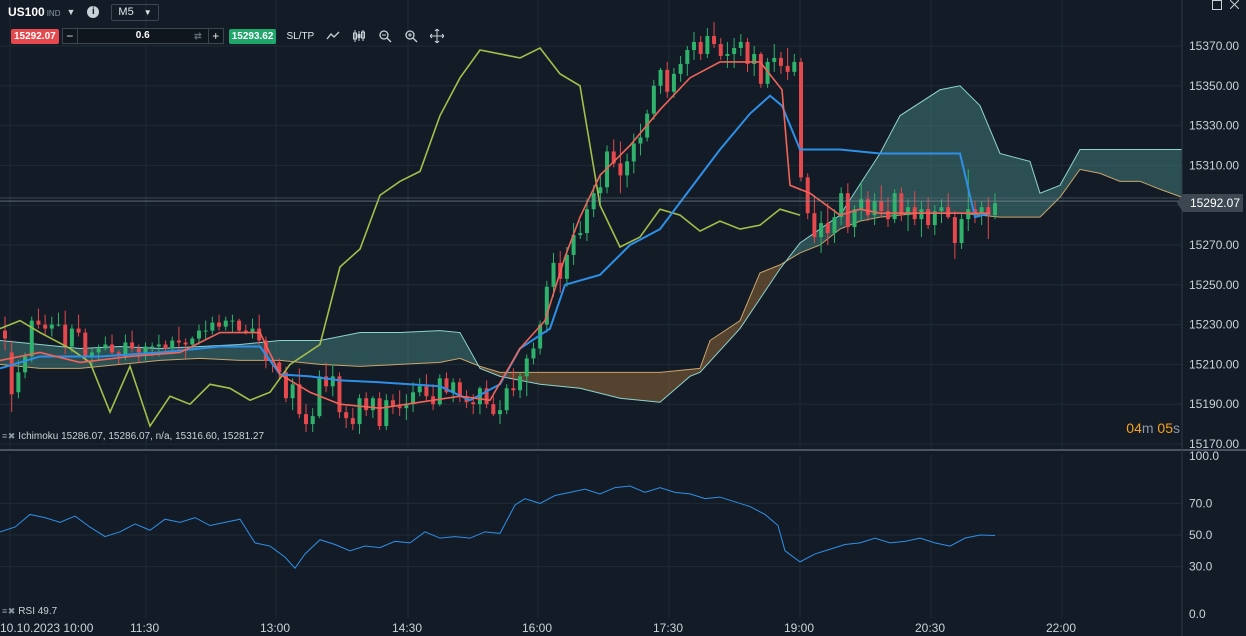 The width and height of the screenshot is (1246, 636). I want to click on close-icon, so click(1234, 4).